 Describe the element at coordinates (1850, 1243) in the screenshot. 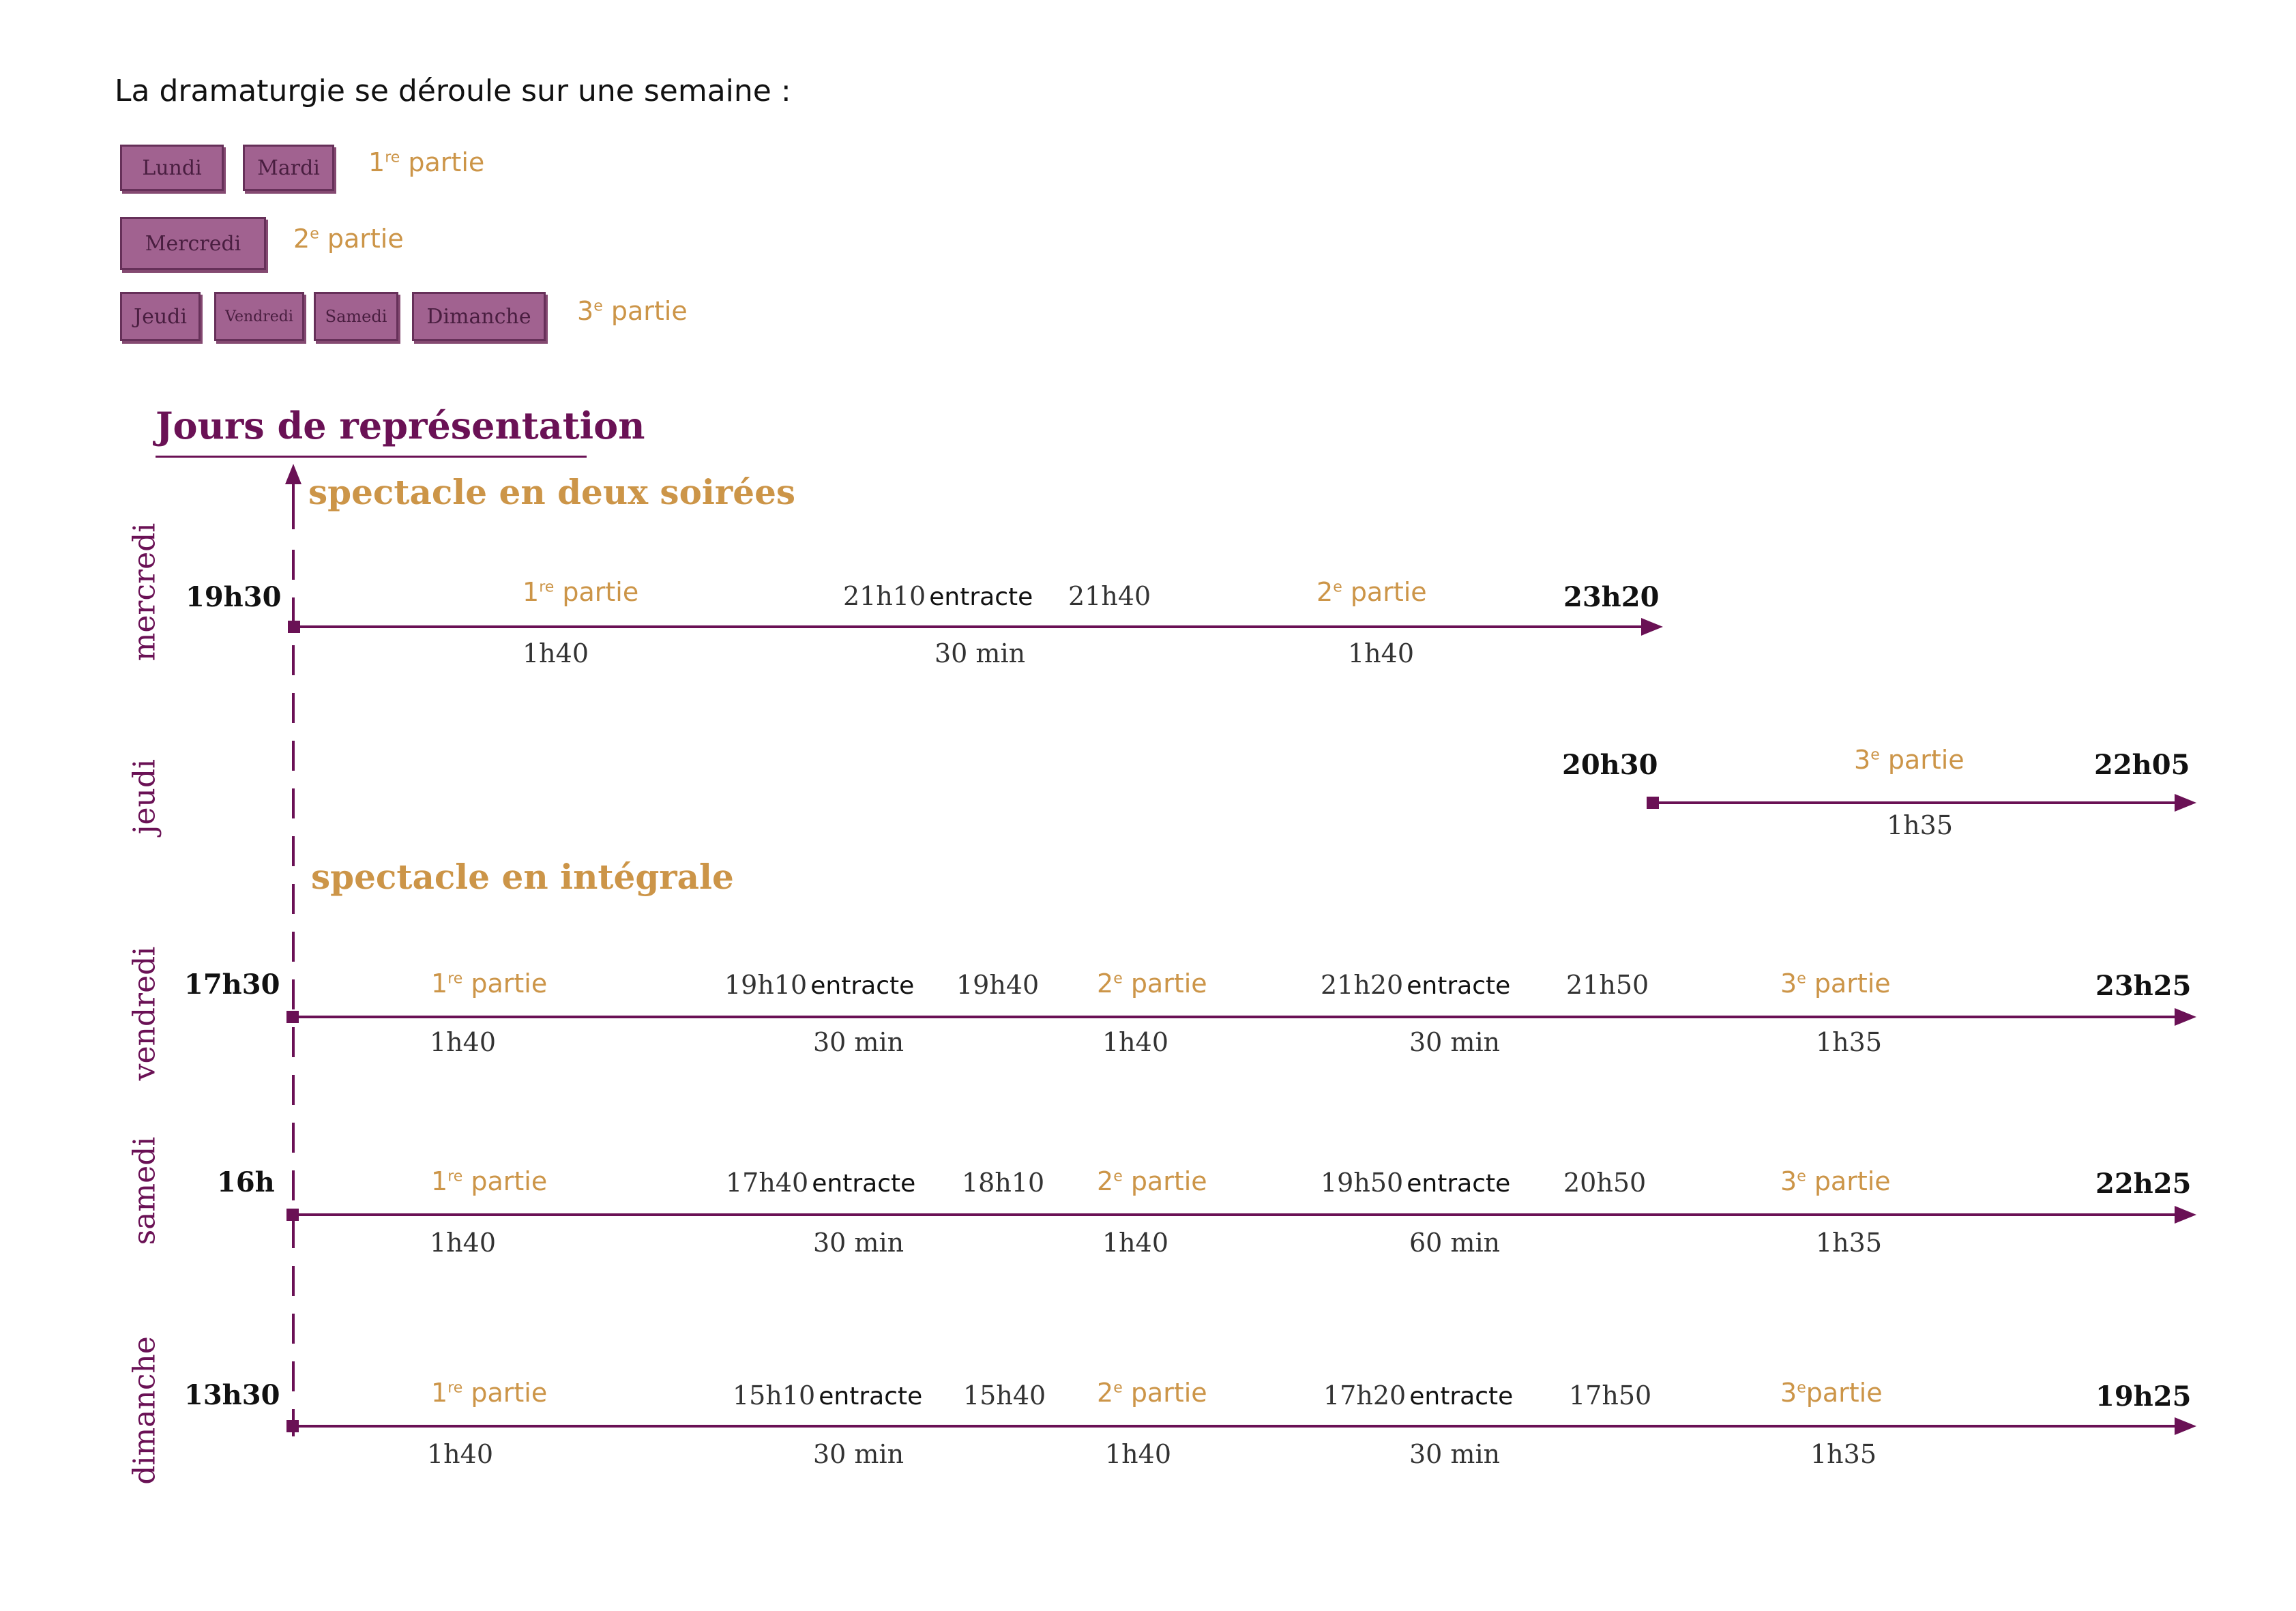

I see `samedi-duration-5: 1h35` at that location.